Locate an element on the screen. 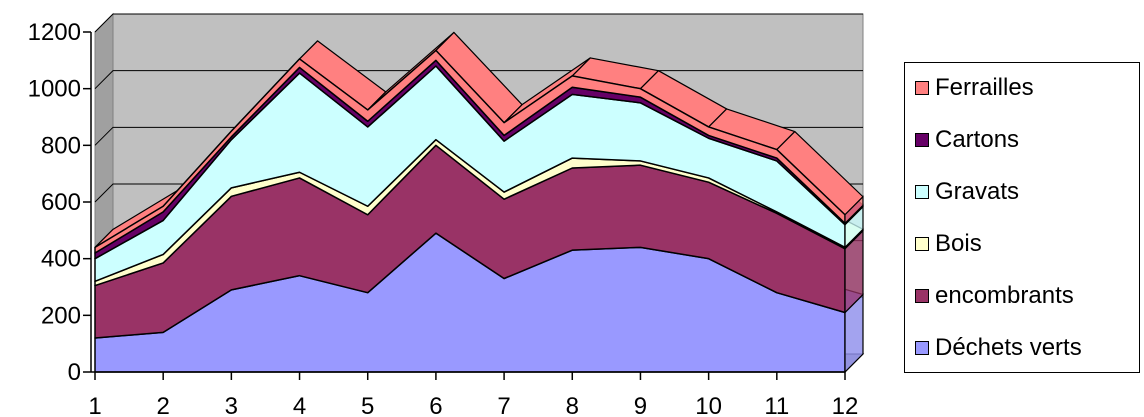 This screenshot has height=417, width=1144. legend-item: Gravats is located at coordinates (967, 192).